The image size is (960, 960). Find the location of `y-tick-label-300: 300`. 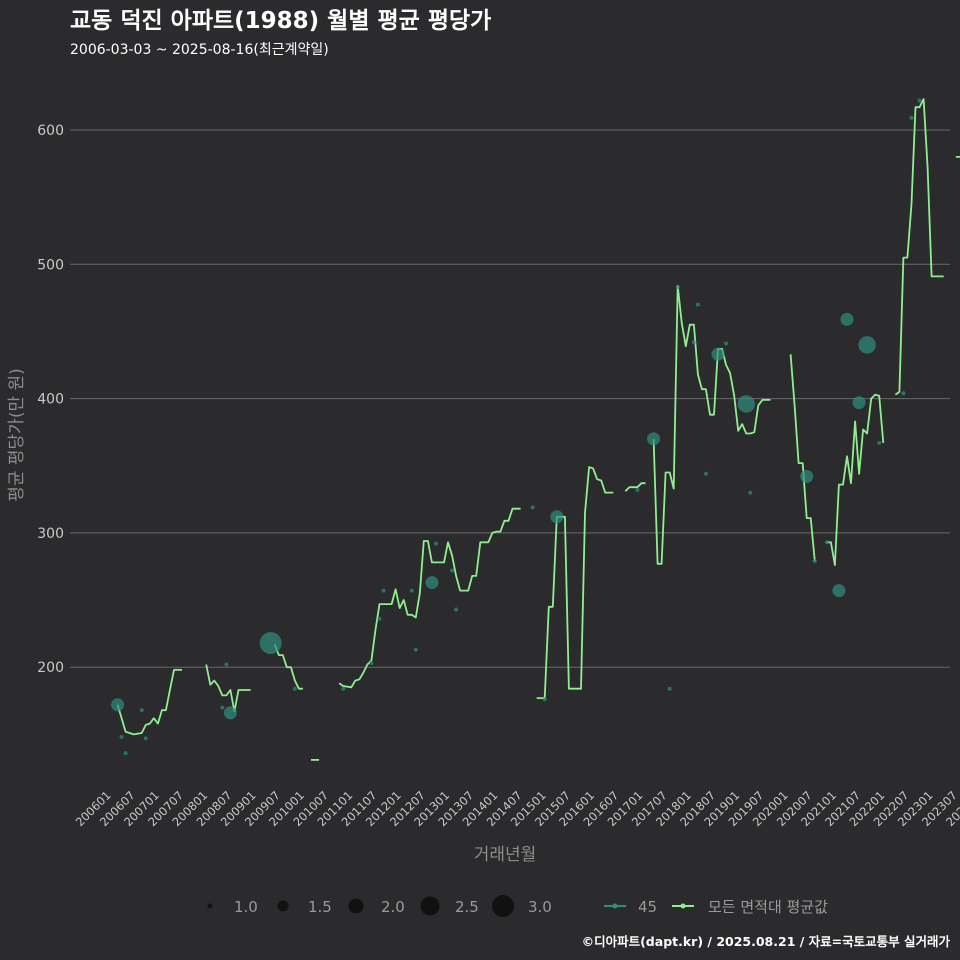

y-tick-label-300: 300 is located at coordinates (50, 534).